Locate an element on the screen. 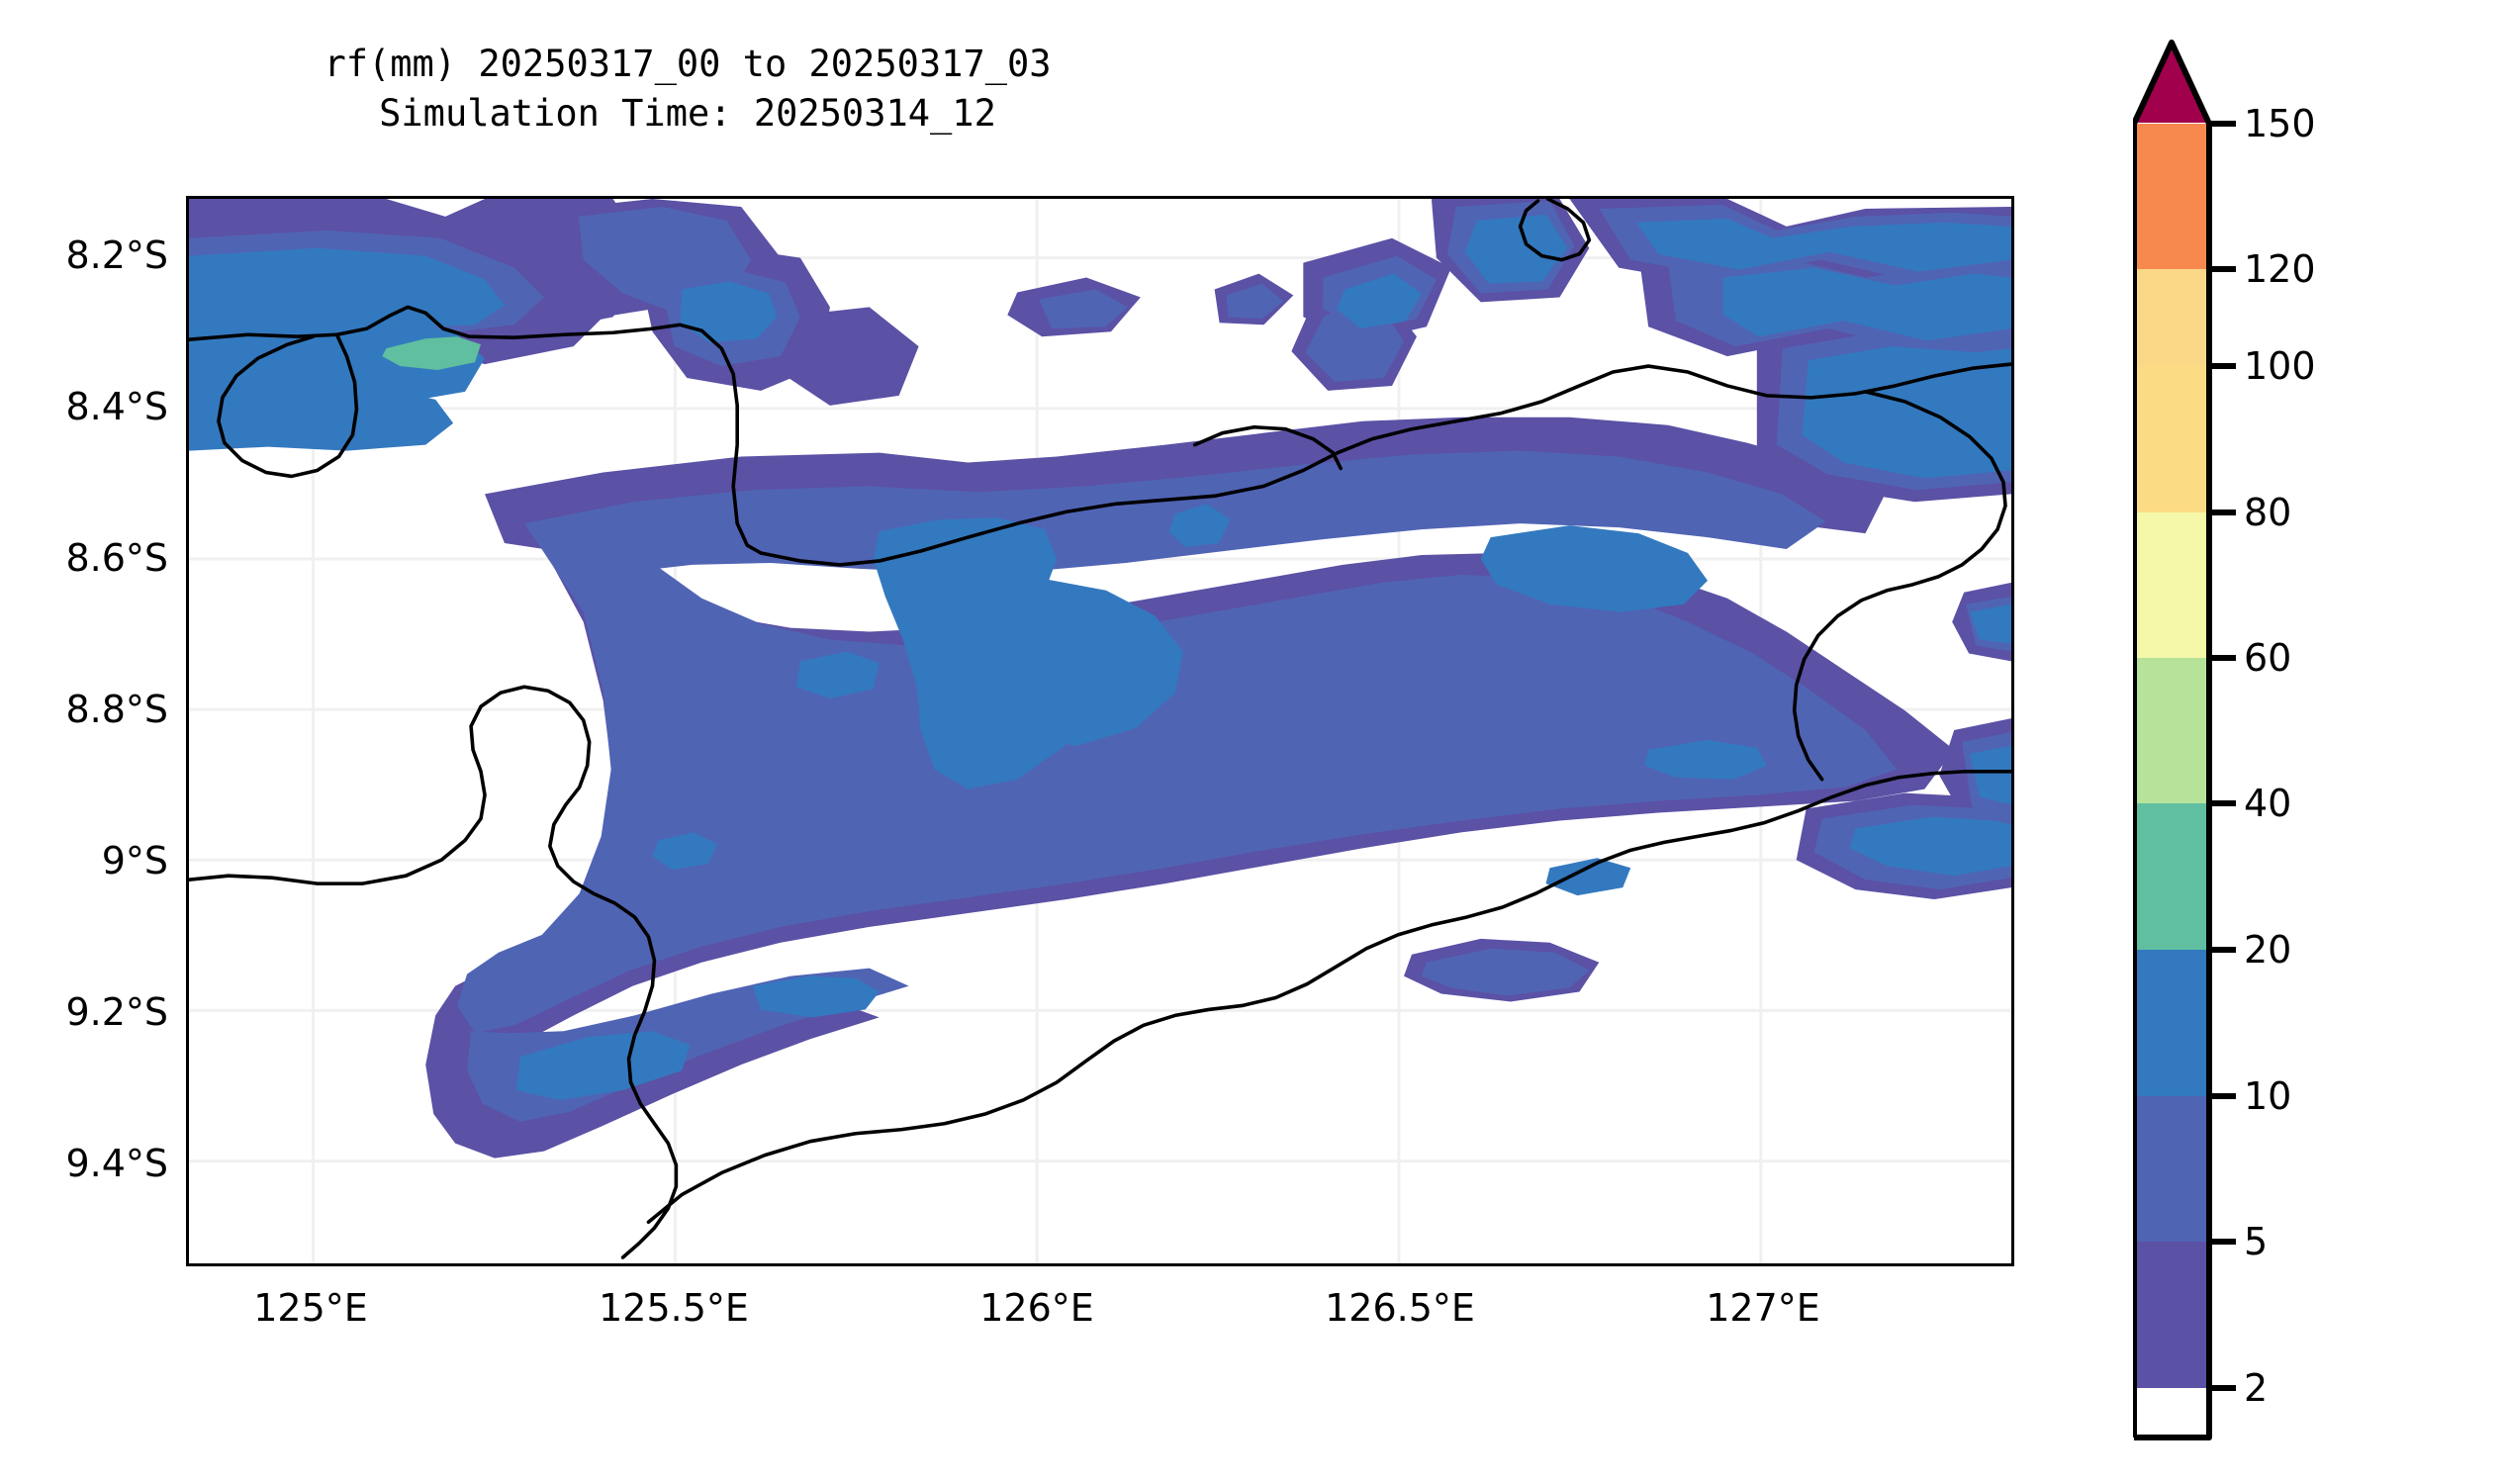  x-tick-label: 127°E is located at coordinates (1763, 1308).